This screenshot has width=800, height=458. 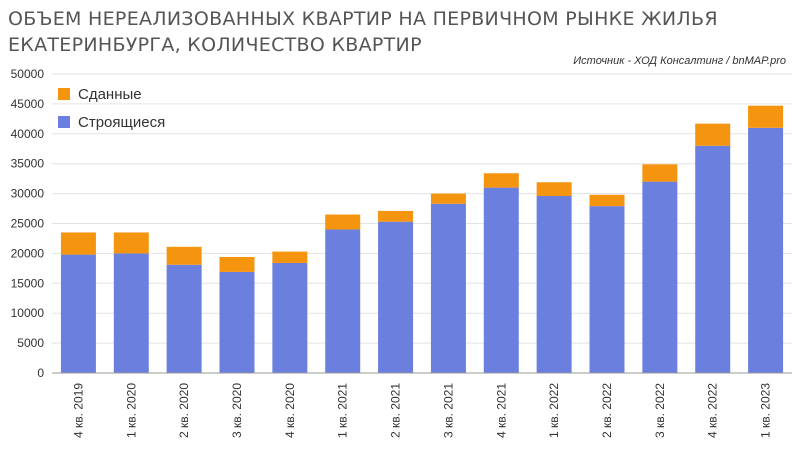 I want to click on y-tick-label: 35000, so click(x=28, y=164).